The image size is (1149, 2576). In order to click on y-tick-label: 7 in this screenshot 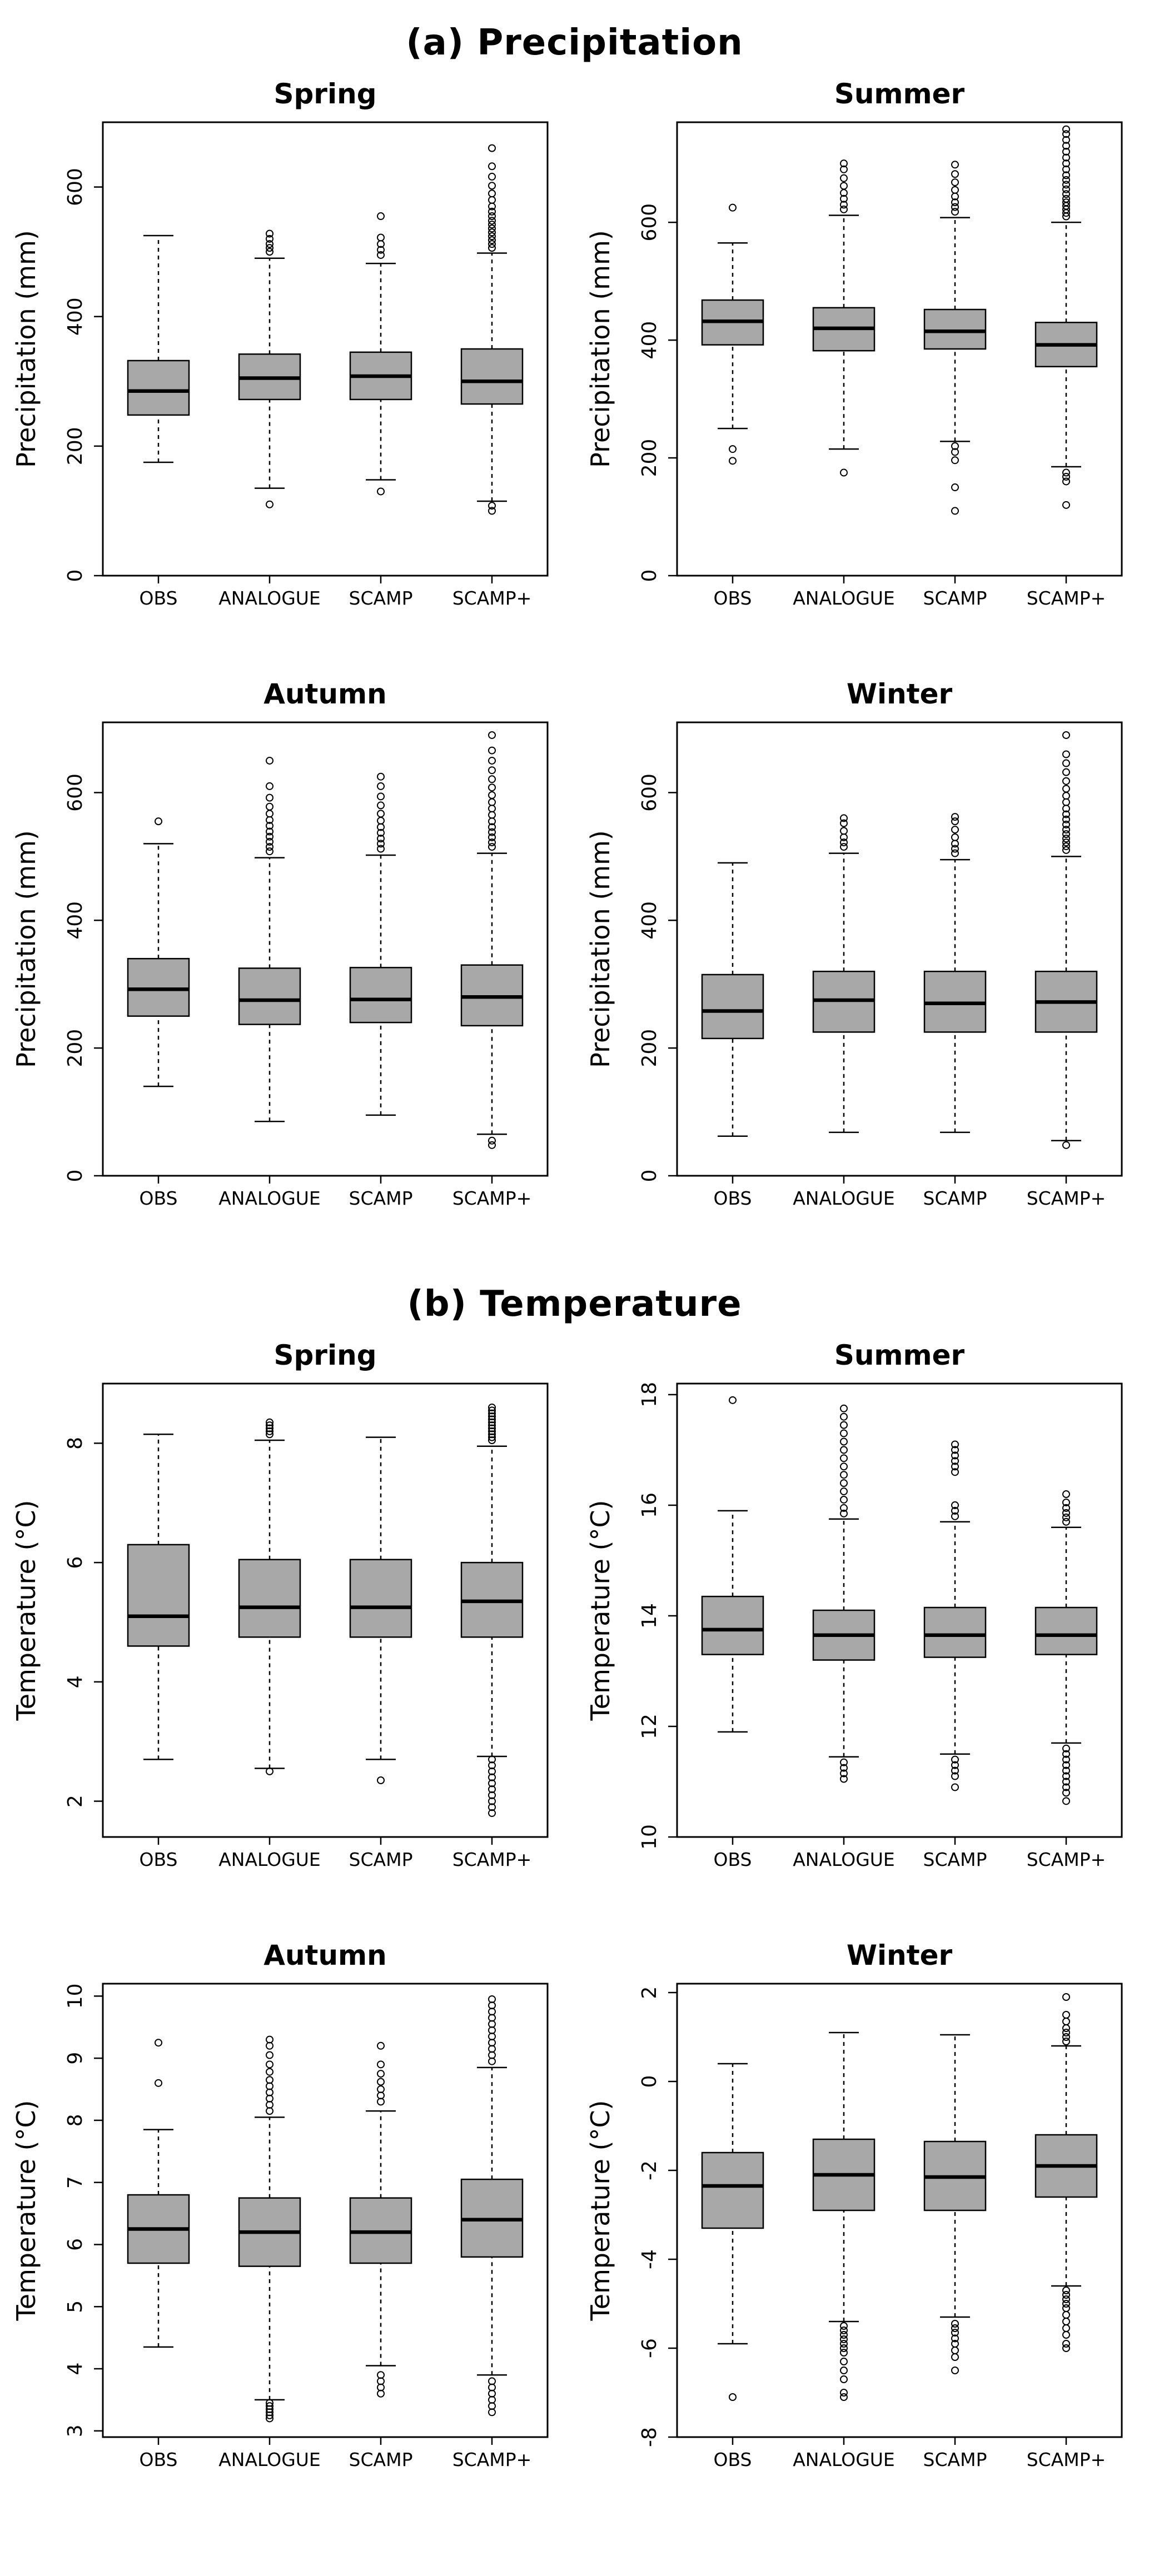, I will do `click(75, 2182)`.